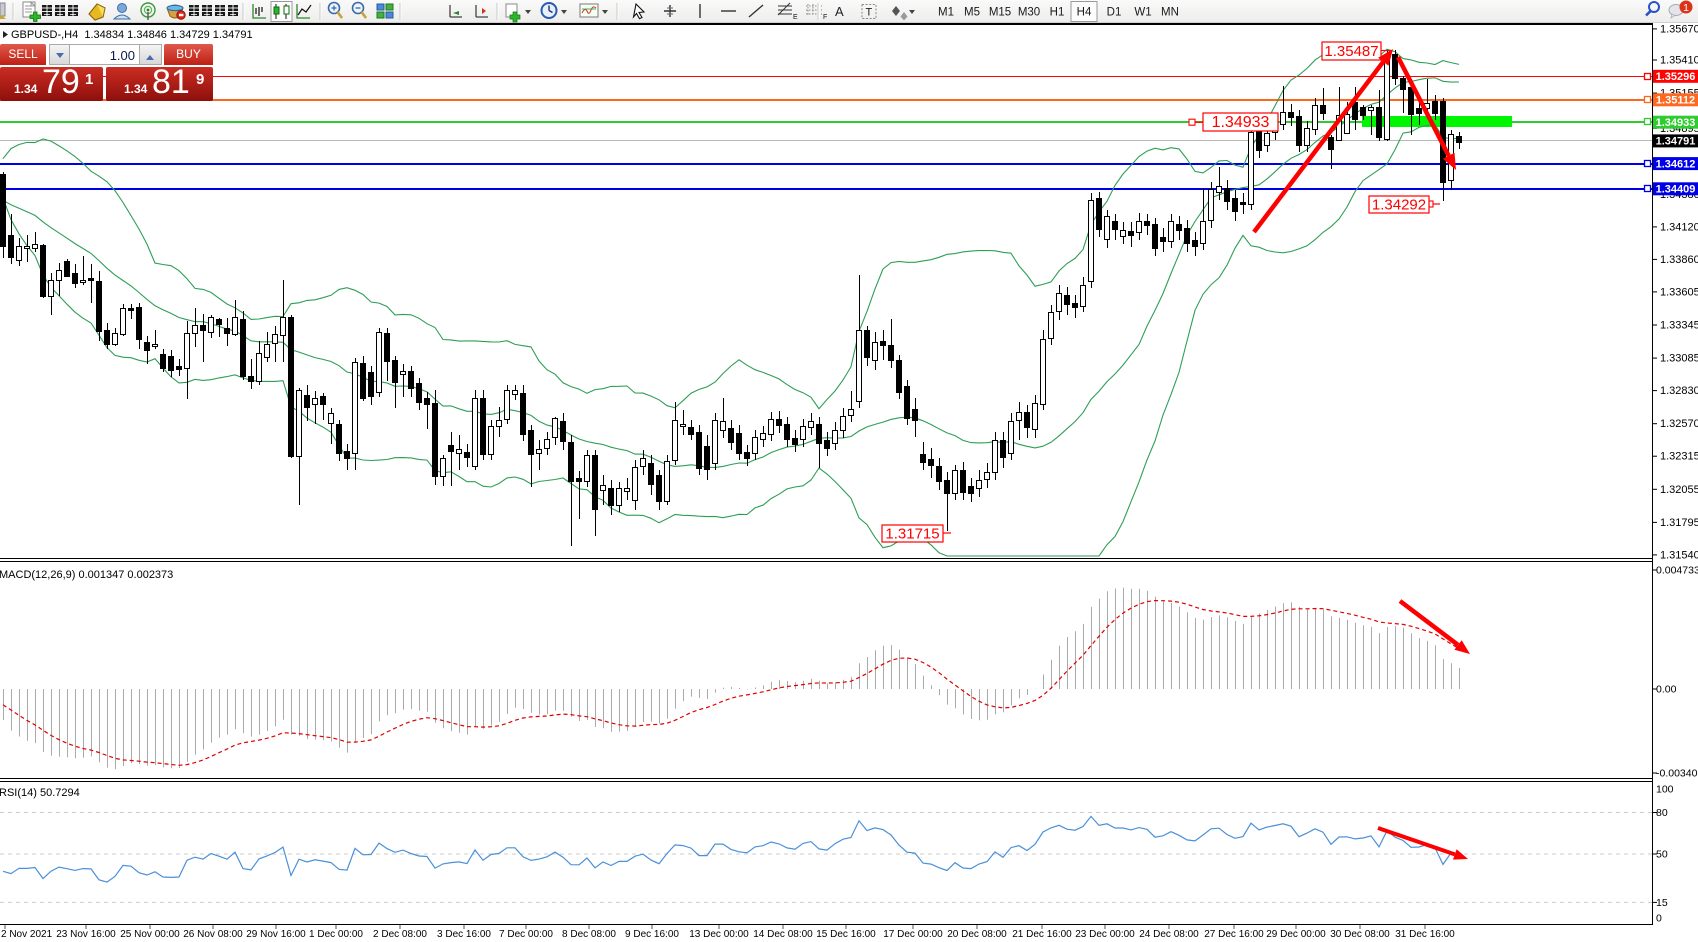 Image resolution: width=1698 pixels, height=942 pixels. Describe the element at coordinates (1676, 77) in the screenshot. I see `svg-text: 1.35296` at that location.